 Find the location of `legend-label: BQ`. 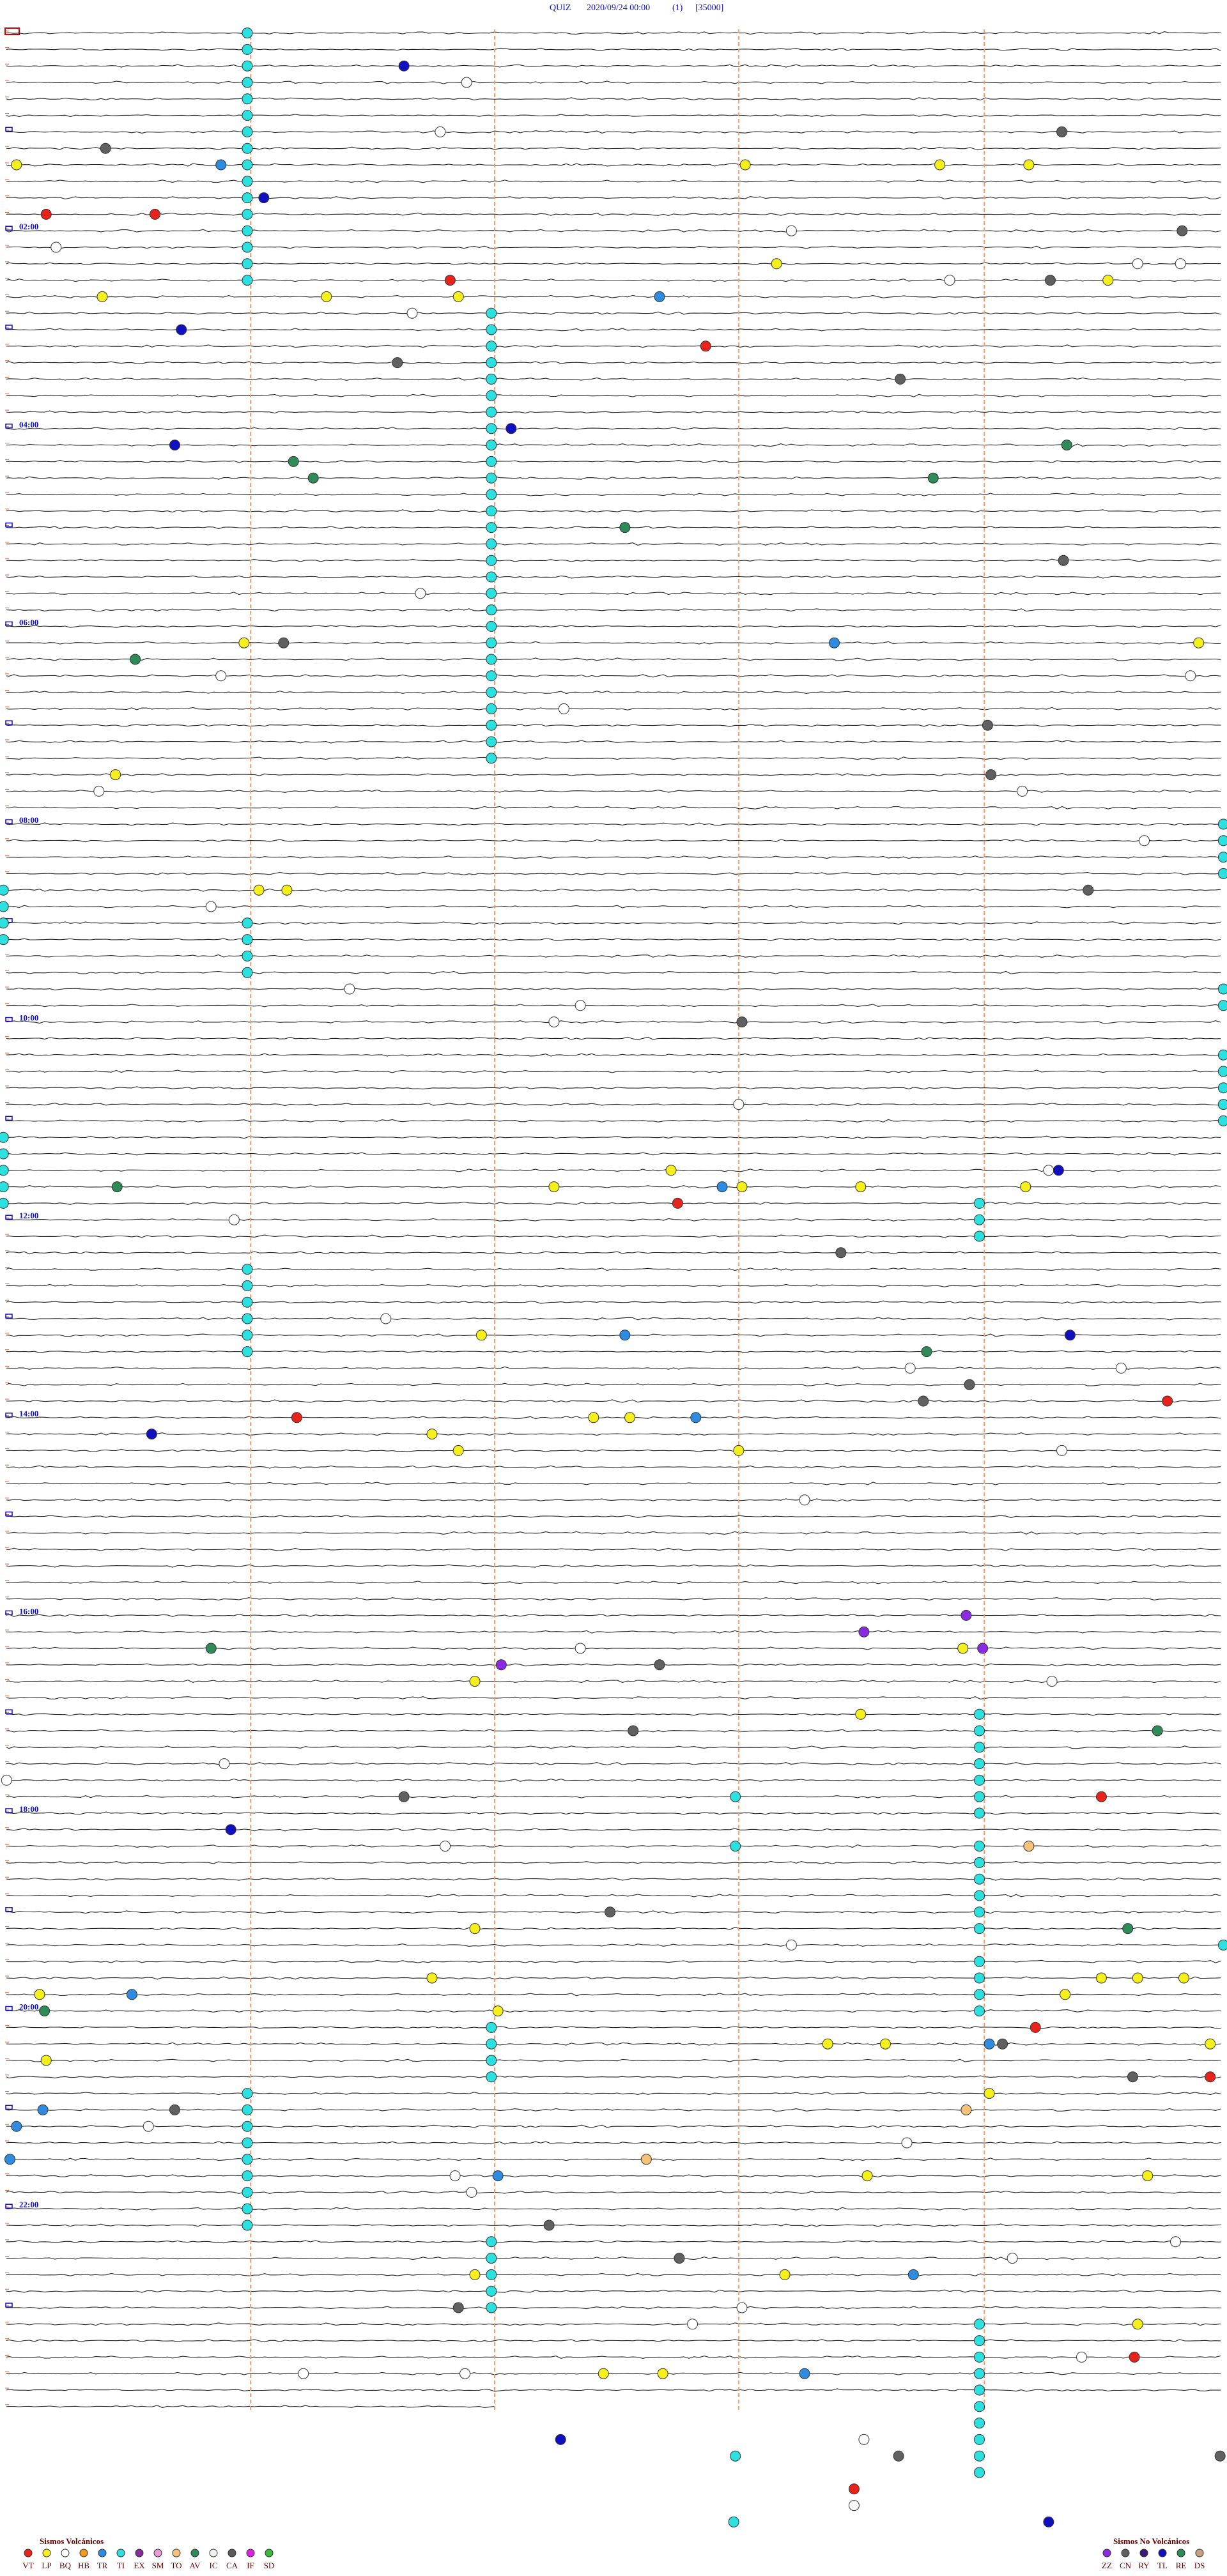

legend-label: BQ is located at coordinates (65, 2565).